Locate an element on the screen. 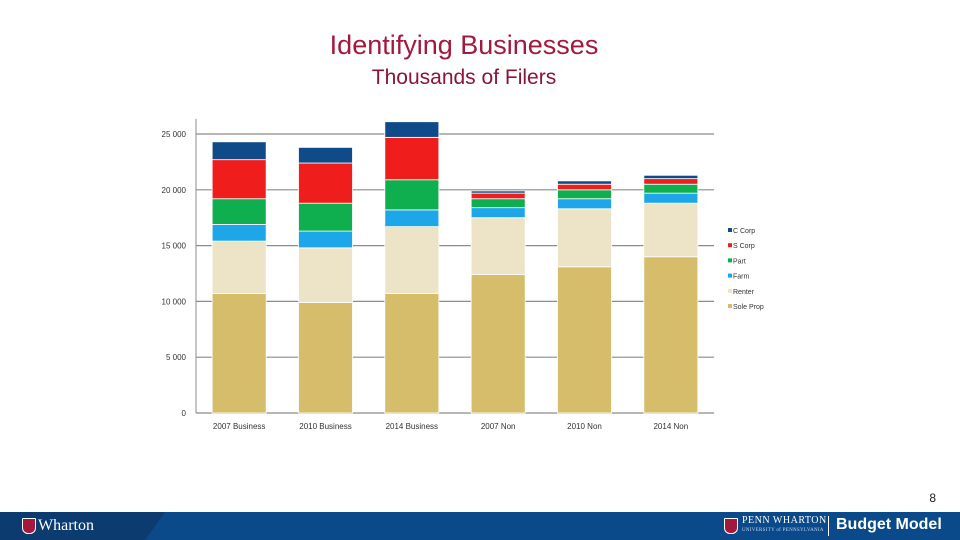  y-tick-label: 20 000 is located at coordinates (174, 190).